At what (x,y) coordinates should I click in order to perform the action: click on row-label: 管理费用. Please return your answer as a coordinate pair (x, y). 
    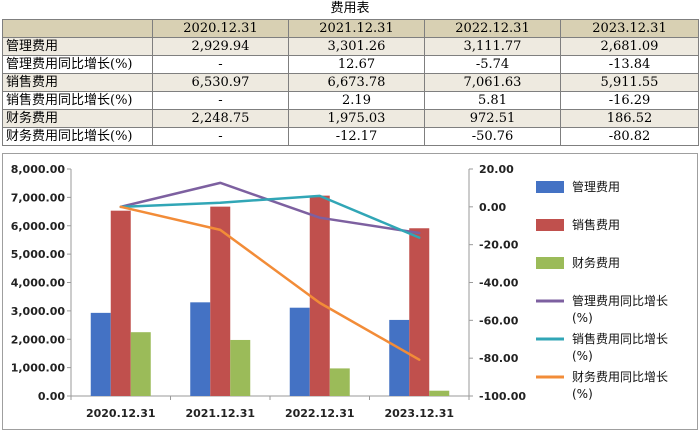
    Looking at the image, I should click on (77, 46).